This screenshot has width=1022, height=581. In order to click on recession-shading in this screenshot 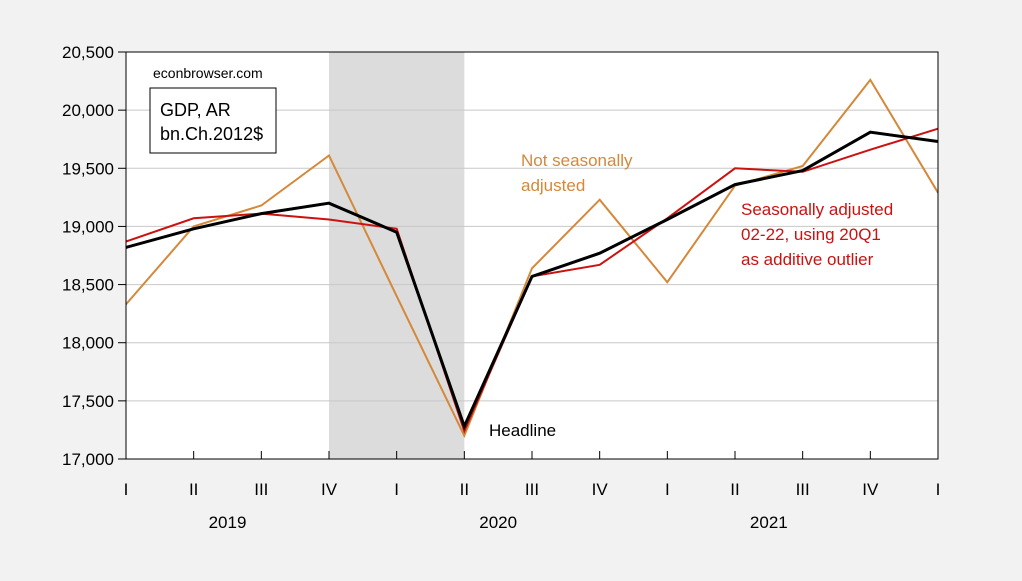, I will do `click(397, 255)`.